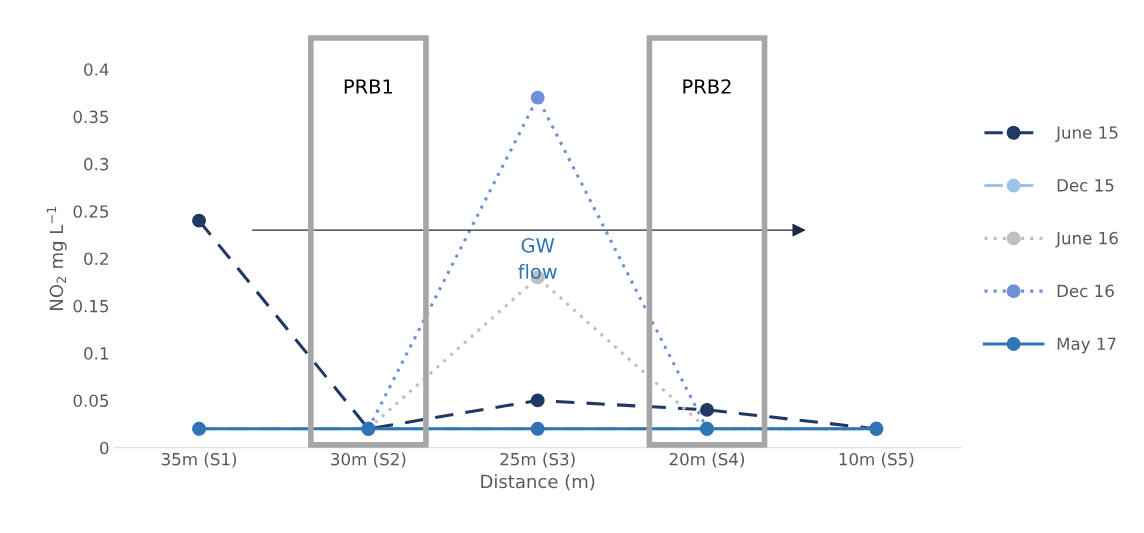 The image size is (1144, 533). What do you see at coordinates (707, 460) in the screenshot?
I see `x-tick-label: 20m (S4)` at bounding box center [707, 460].